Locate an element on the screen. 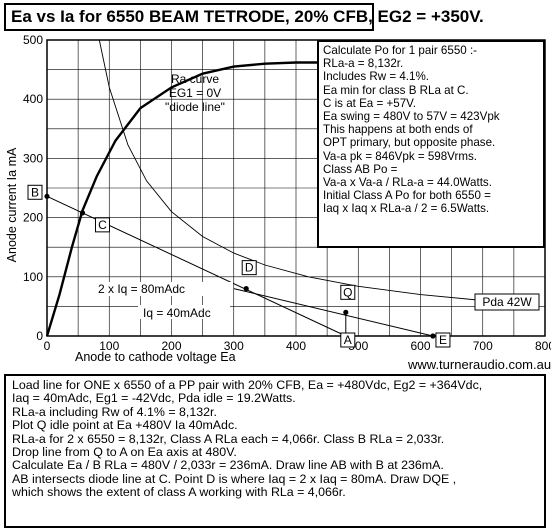 The image size is (551, 532). x-tick-label: 600 is located at coordinates (420, 346).